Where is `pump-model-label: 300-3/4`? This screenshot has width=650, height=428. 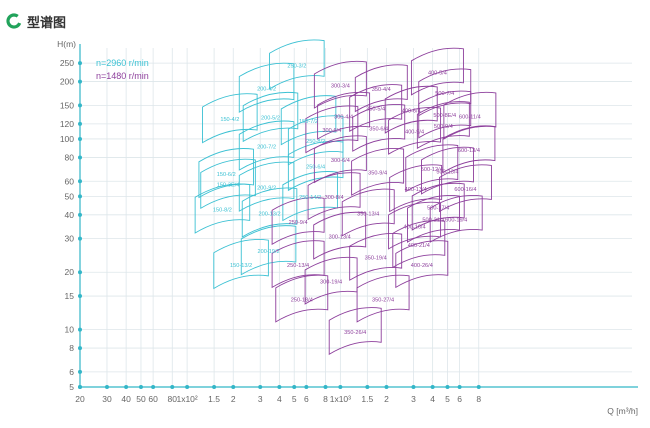 pump-model-label: 300-3/4 is located at coordinates (340, 86).